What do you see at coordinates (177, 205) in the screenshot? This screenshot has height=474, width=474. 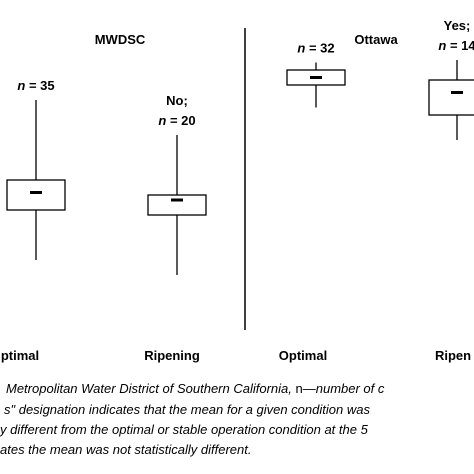 I see `box-mwdsc-ripening` at bounding box center [177, 205].